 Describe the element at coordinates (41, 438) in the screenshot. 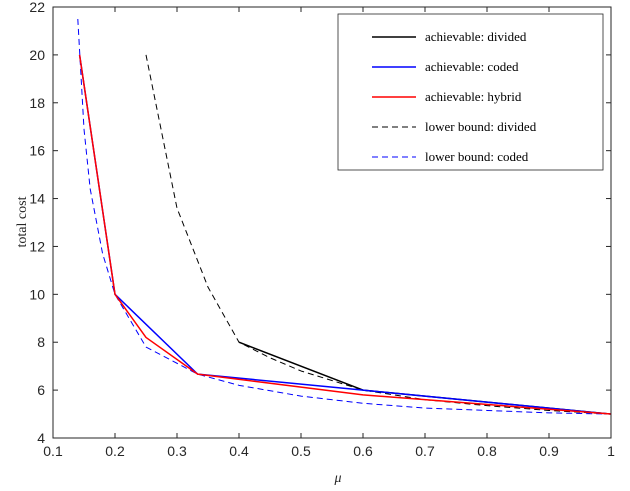

I see `y-tick-label: 4` at that location.